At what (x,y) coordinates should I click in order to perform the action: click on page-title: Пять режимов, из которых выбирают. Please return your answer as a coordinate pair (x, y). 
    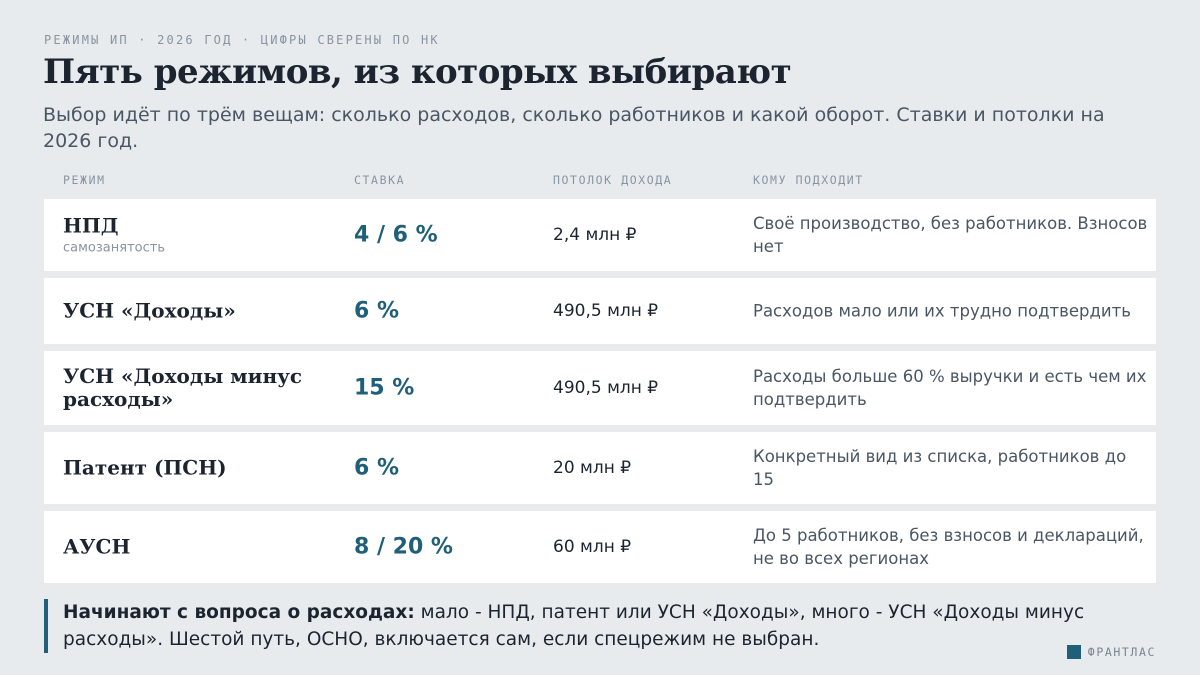
    Looking at the image, I should click on (417, 72).